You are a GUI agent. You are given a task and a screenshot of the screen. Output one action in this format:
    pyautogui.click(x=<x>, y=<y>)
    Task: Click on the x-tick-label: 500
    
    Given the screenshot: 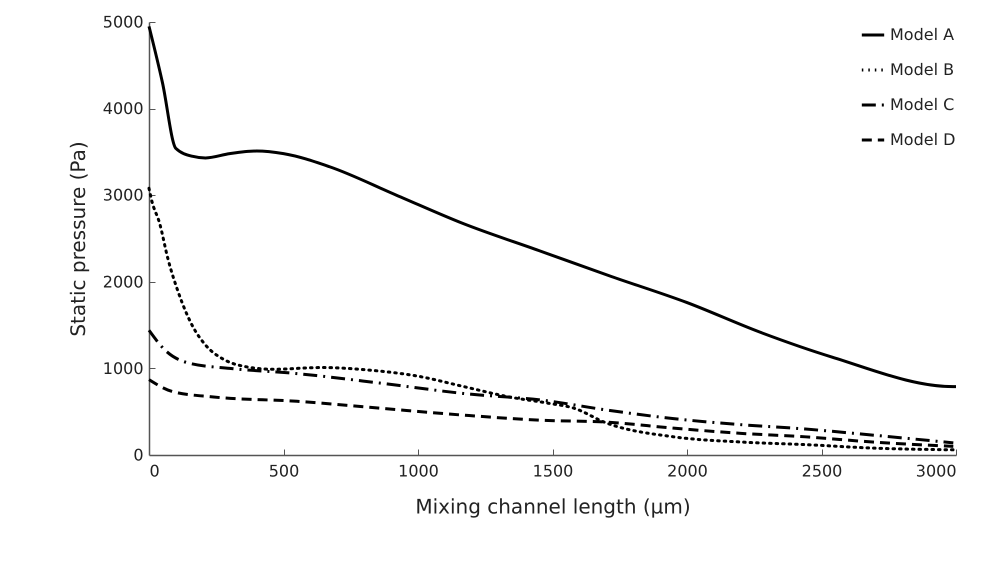 What is the action you would take?
    pyautogui.click(x=284, y=471)
    